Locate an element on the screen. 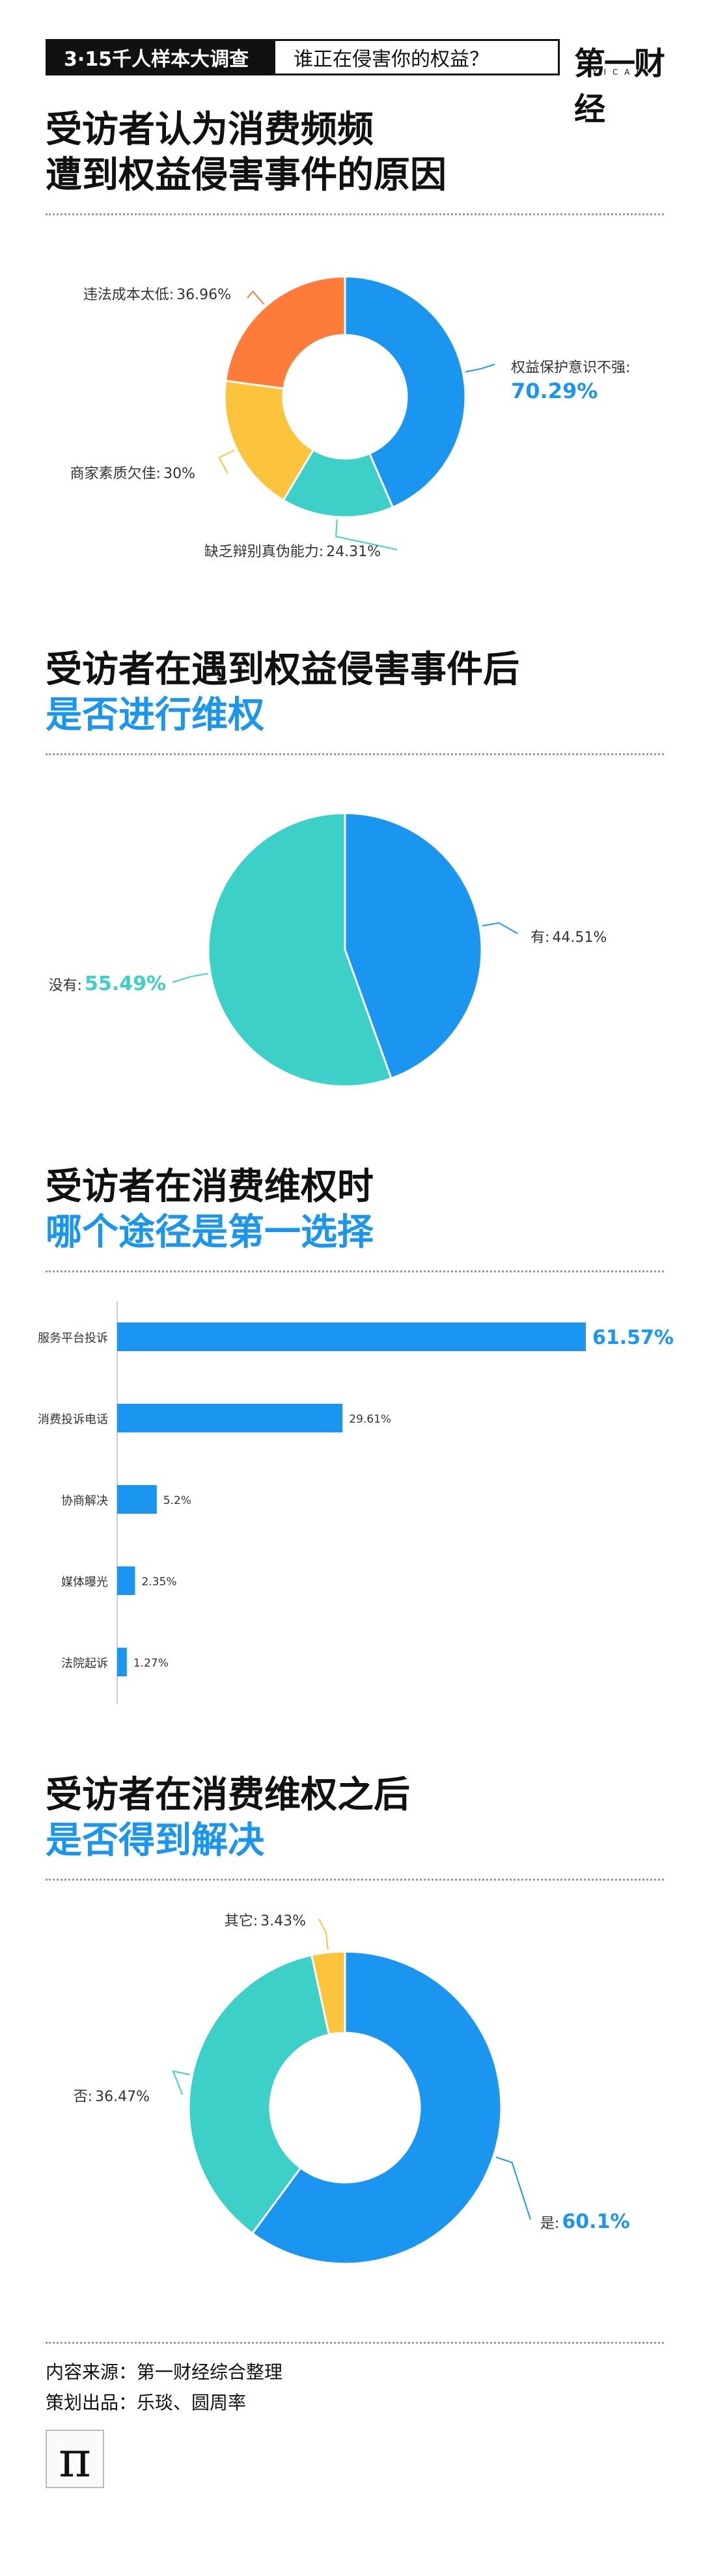 This screenshot has width=703, height=2576. section-3-title: 受访者在消费维权时 哪个途径是第一选择 is located at coordinates (210, 1209).